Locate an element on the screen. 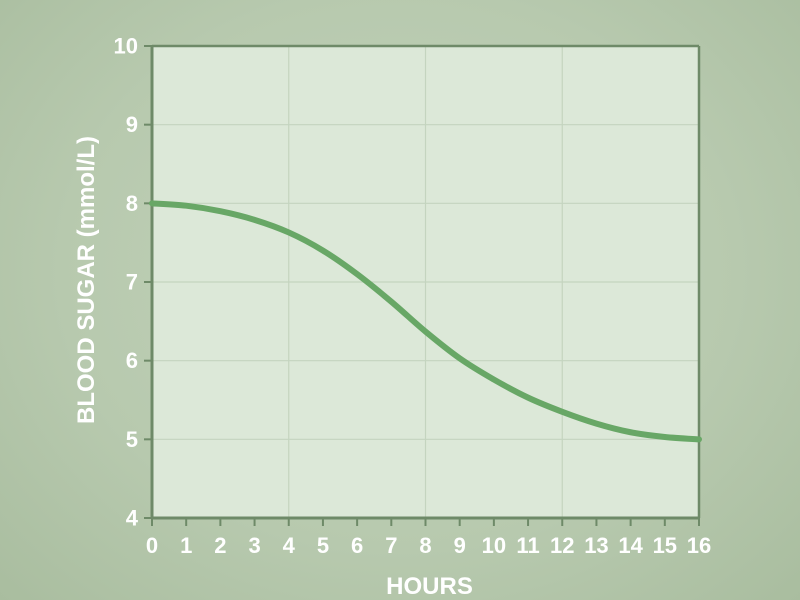  x-tick-label: 5 is located at coordinates (323, 545).